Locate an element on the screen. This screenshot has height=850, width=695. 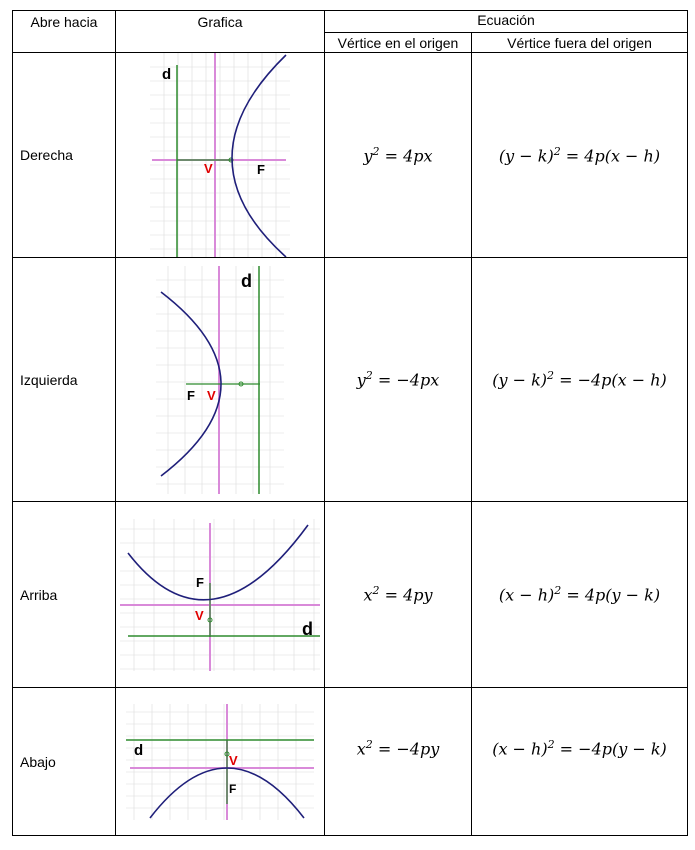
eq-origin-abajo: x2 = −4py is located at coordinates (398, 761).